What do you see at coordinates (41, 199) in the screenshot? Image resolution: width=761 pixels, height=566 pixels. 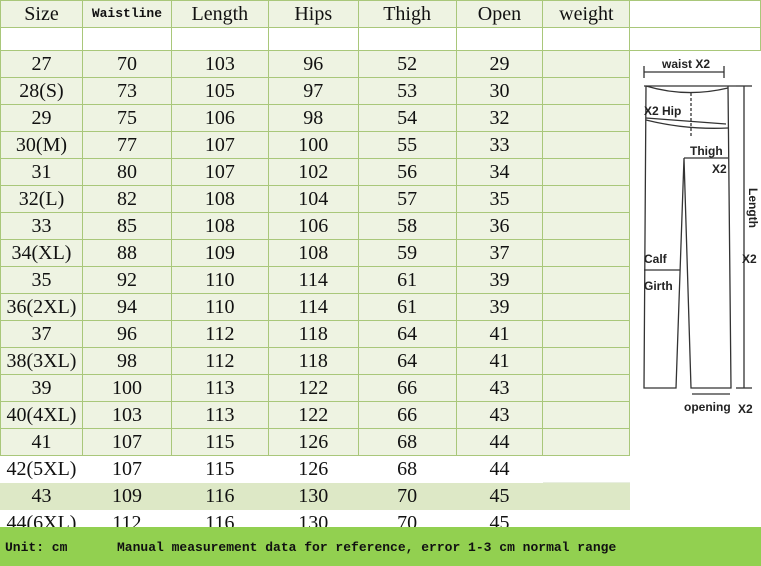 I see `cell-size: 32(L)` at bounding box center [41, 199].